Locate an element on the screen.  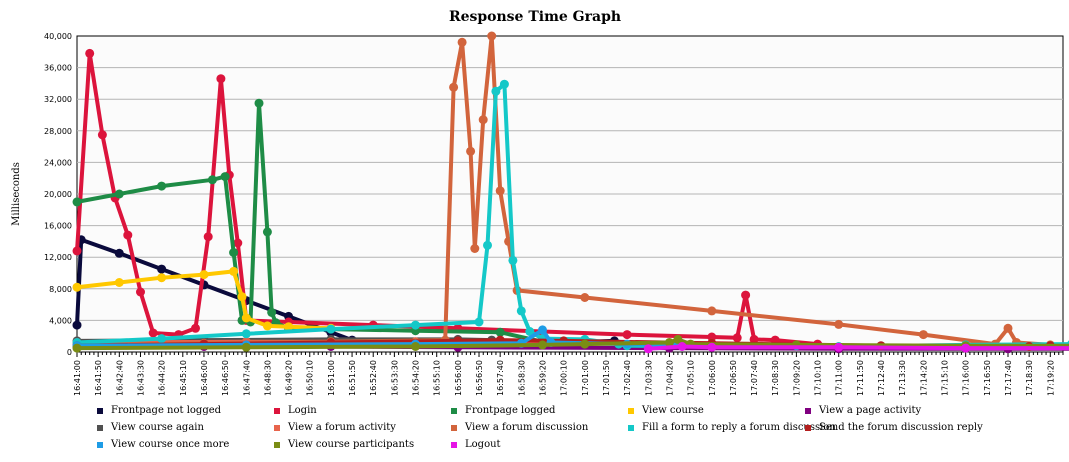
x-tick-label: 17:09:20 is located at coordinates (796, 378).